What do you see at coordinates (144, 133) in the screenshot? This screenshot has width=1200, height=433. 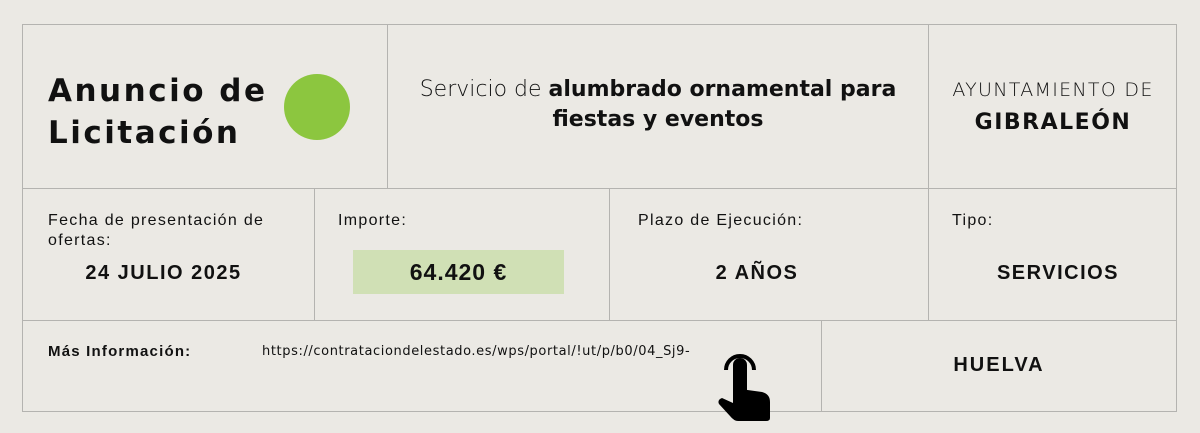 I see `title-line-2: Licitación` at bounding box center [144, 133].